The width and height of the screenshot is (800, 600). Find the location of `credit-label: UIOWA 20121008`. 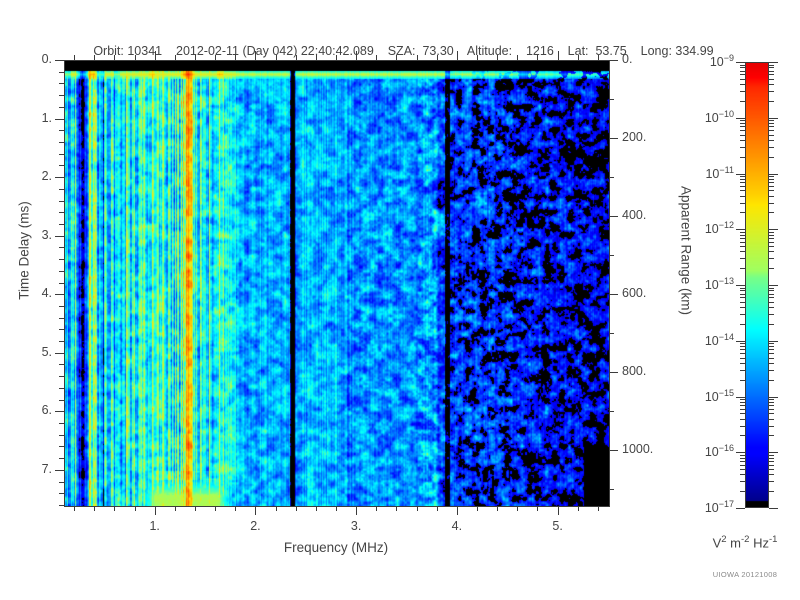

credit-label: UIOWA 20121008 is located at coordinates (745, 574).